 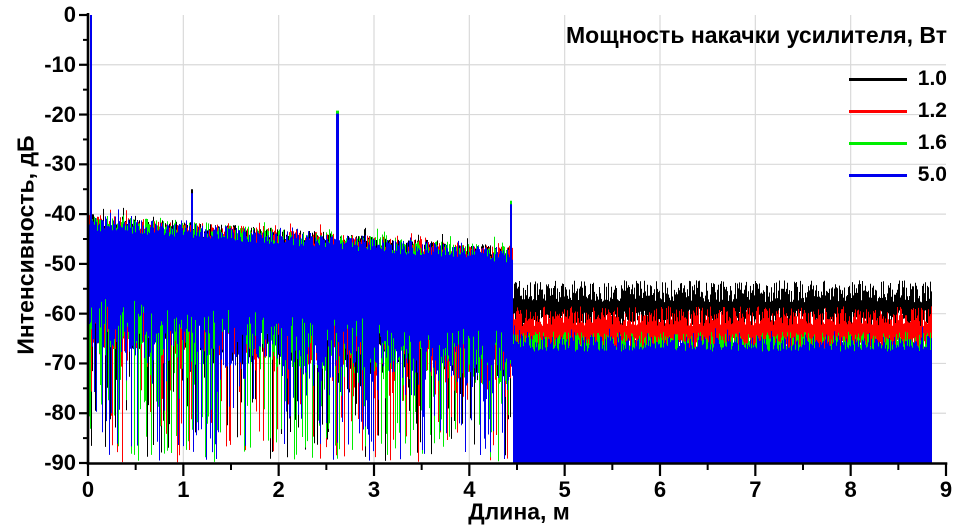 What do you see at coordinates (946, 489) in the screenshot?
I see `x-tick-label: 9` at bounding box center [946, 489].